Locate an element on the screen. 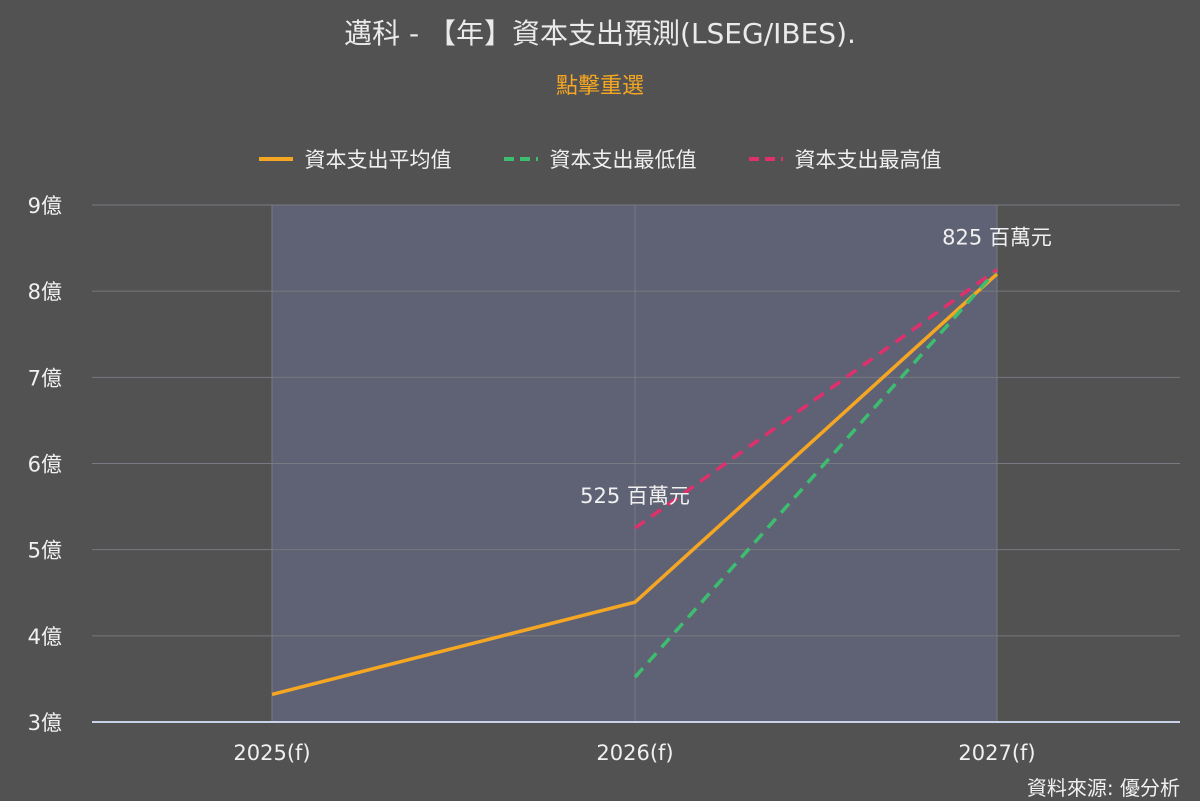 Image resolution: width=1200 pixels, height=801 pixels. legend-label-low: 資本支出最低值 is located at coordinates (623, 160).